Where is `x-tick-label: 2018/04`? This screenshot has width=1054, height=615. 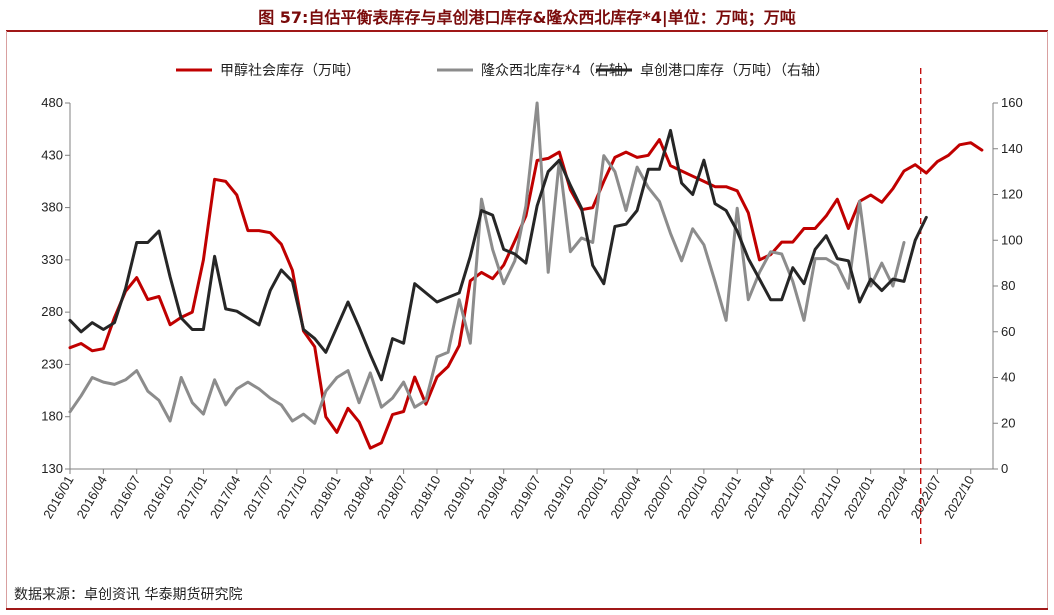 x-tick-label: 2018/04 is located at coordinates (358, 497).